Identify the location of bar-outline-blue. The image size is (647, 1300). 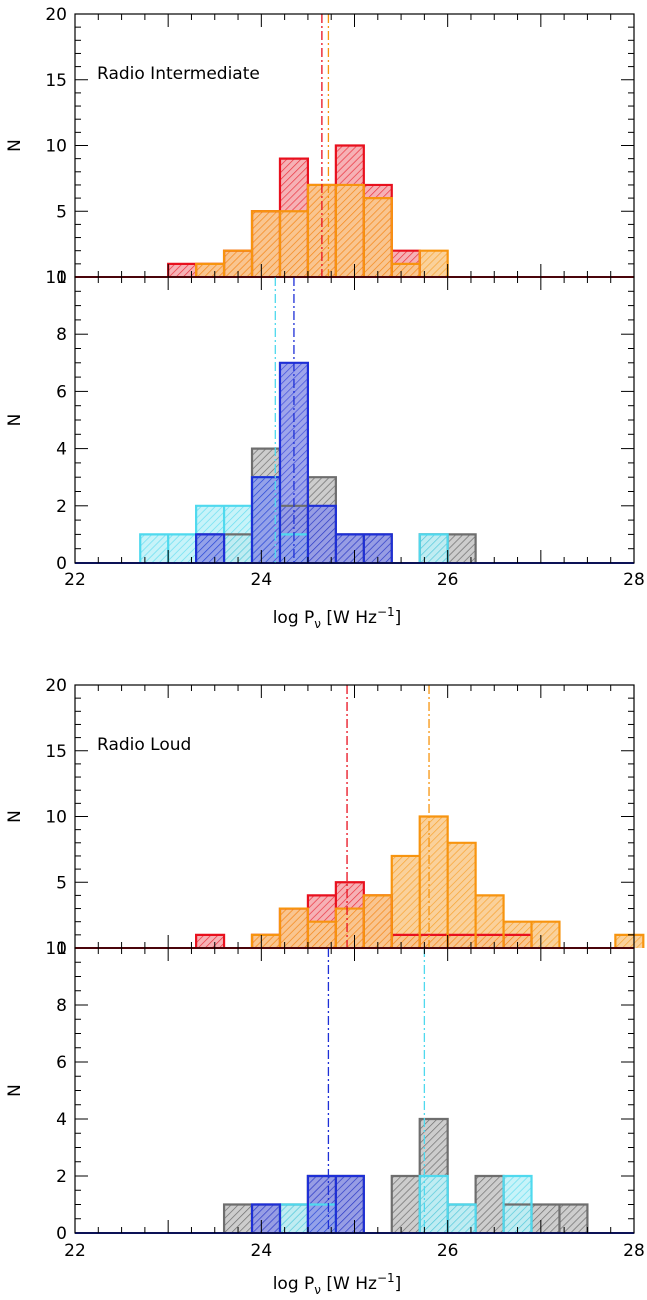
(307, 1203).